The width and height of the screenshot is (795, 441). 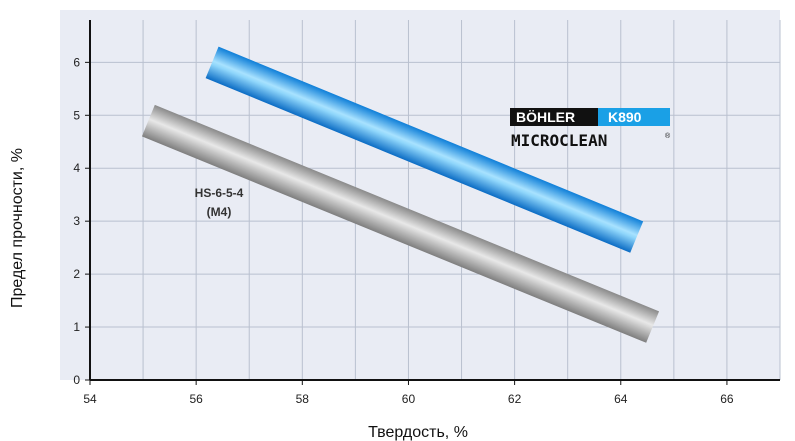 What do you see at coordinates (76, 327) in the screenshot?
I see `y-tick-label: 1` at bounding box center [76, 327].